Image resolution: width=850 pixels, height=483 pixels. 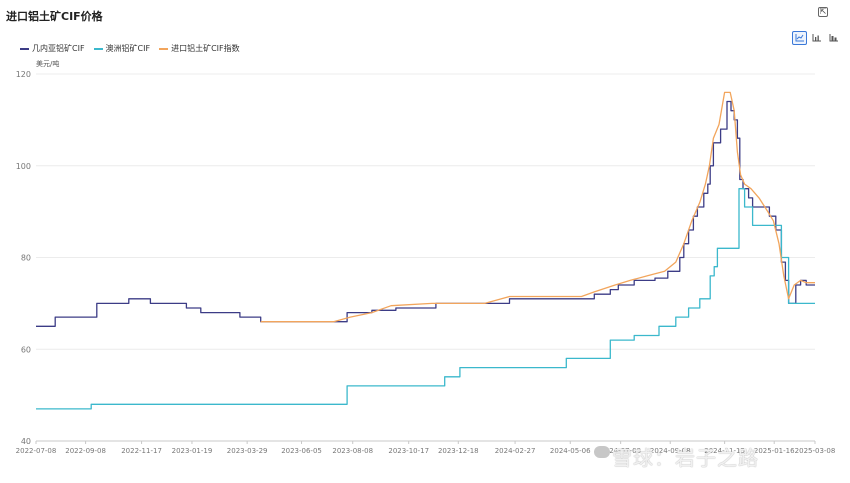 I want to click on y-tick-label: 120, so click(x=23, y=74).